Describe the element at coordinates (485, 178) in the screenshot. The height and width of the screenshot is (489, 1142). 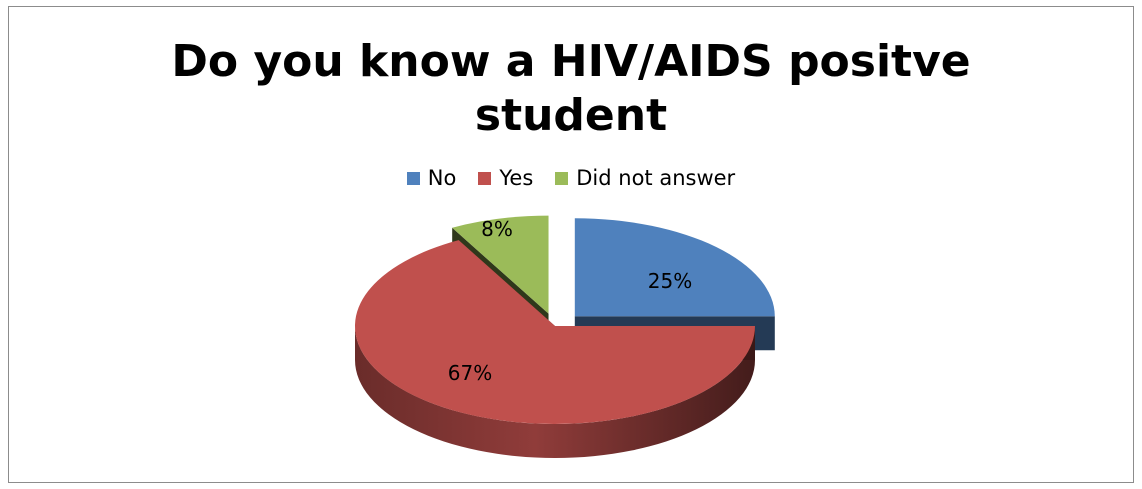
I see `legend-swatch-yes` at that location.